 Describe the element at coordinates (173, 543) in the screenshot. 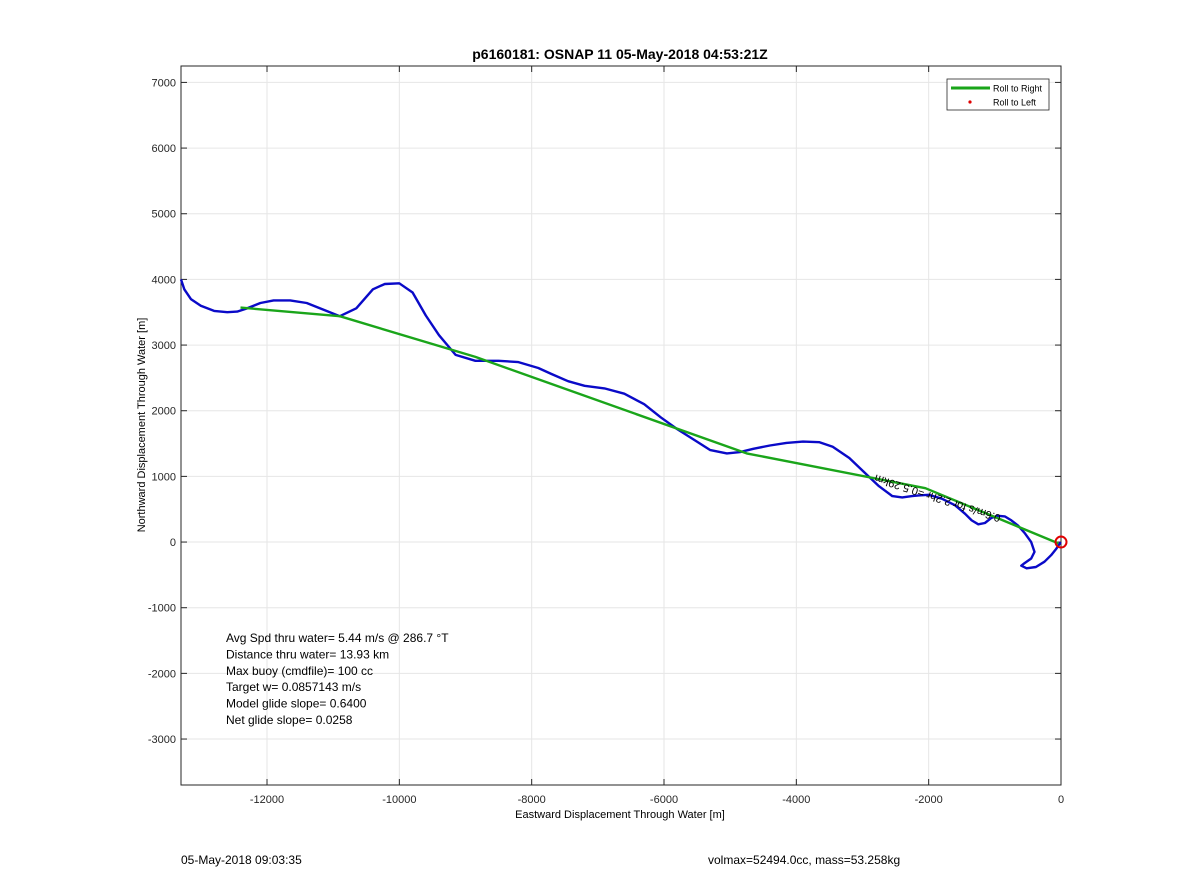

I see `y-tick-label: 0` at that location.